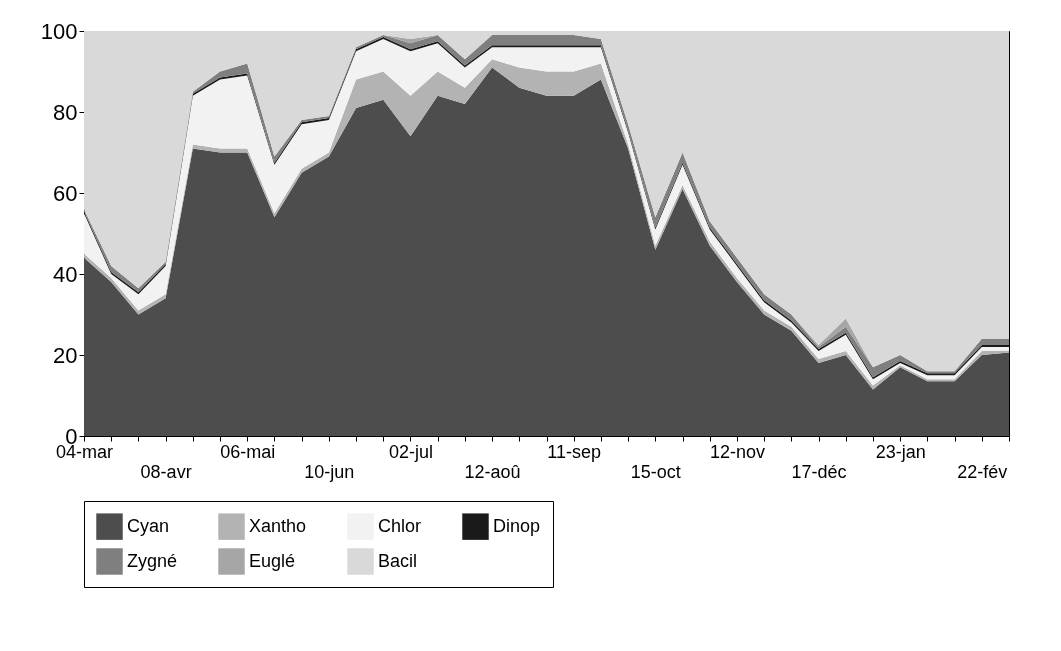 The image size is (1061, 651). What do you see at coordinates (65, 112) in the screenshot?
I see `y-tick-label: 80` at bounding box center [65, 112].